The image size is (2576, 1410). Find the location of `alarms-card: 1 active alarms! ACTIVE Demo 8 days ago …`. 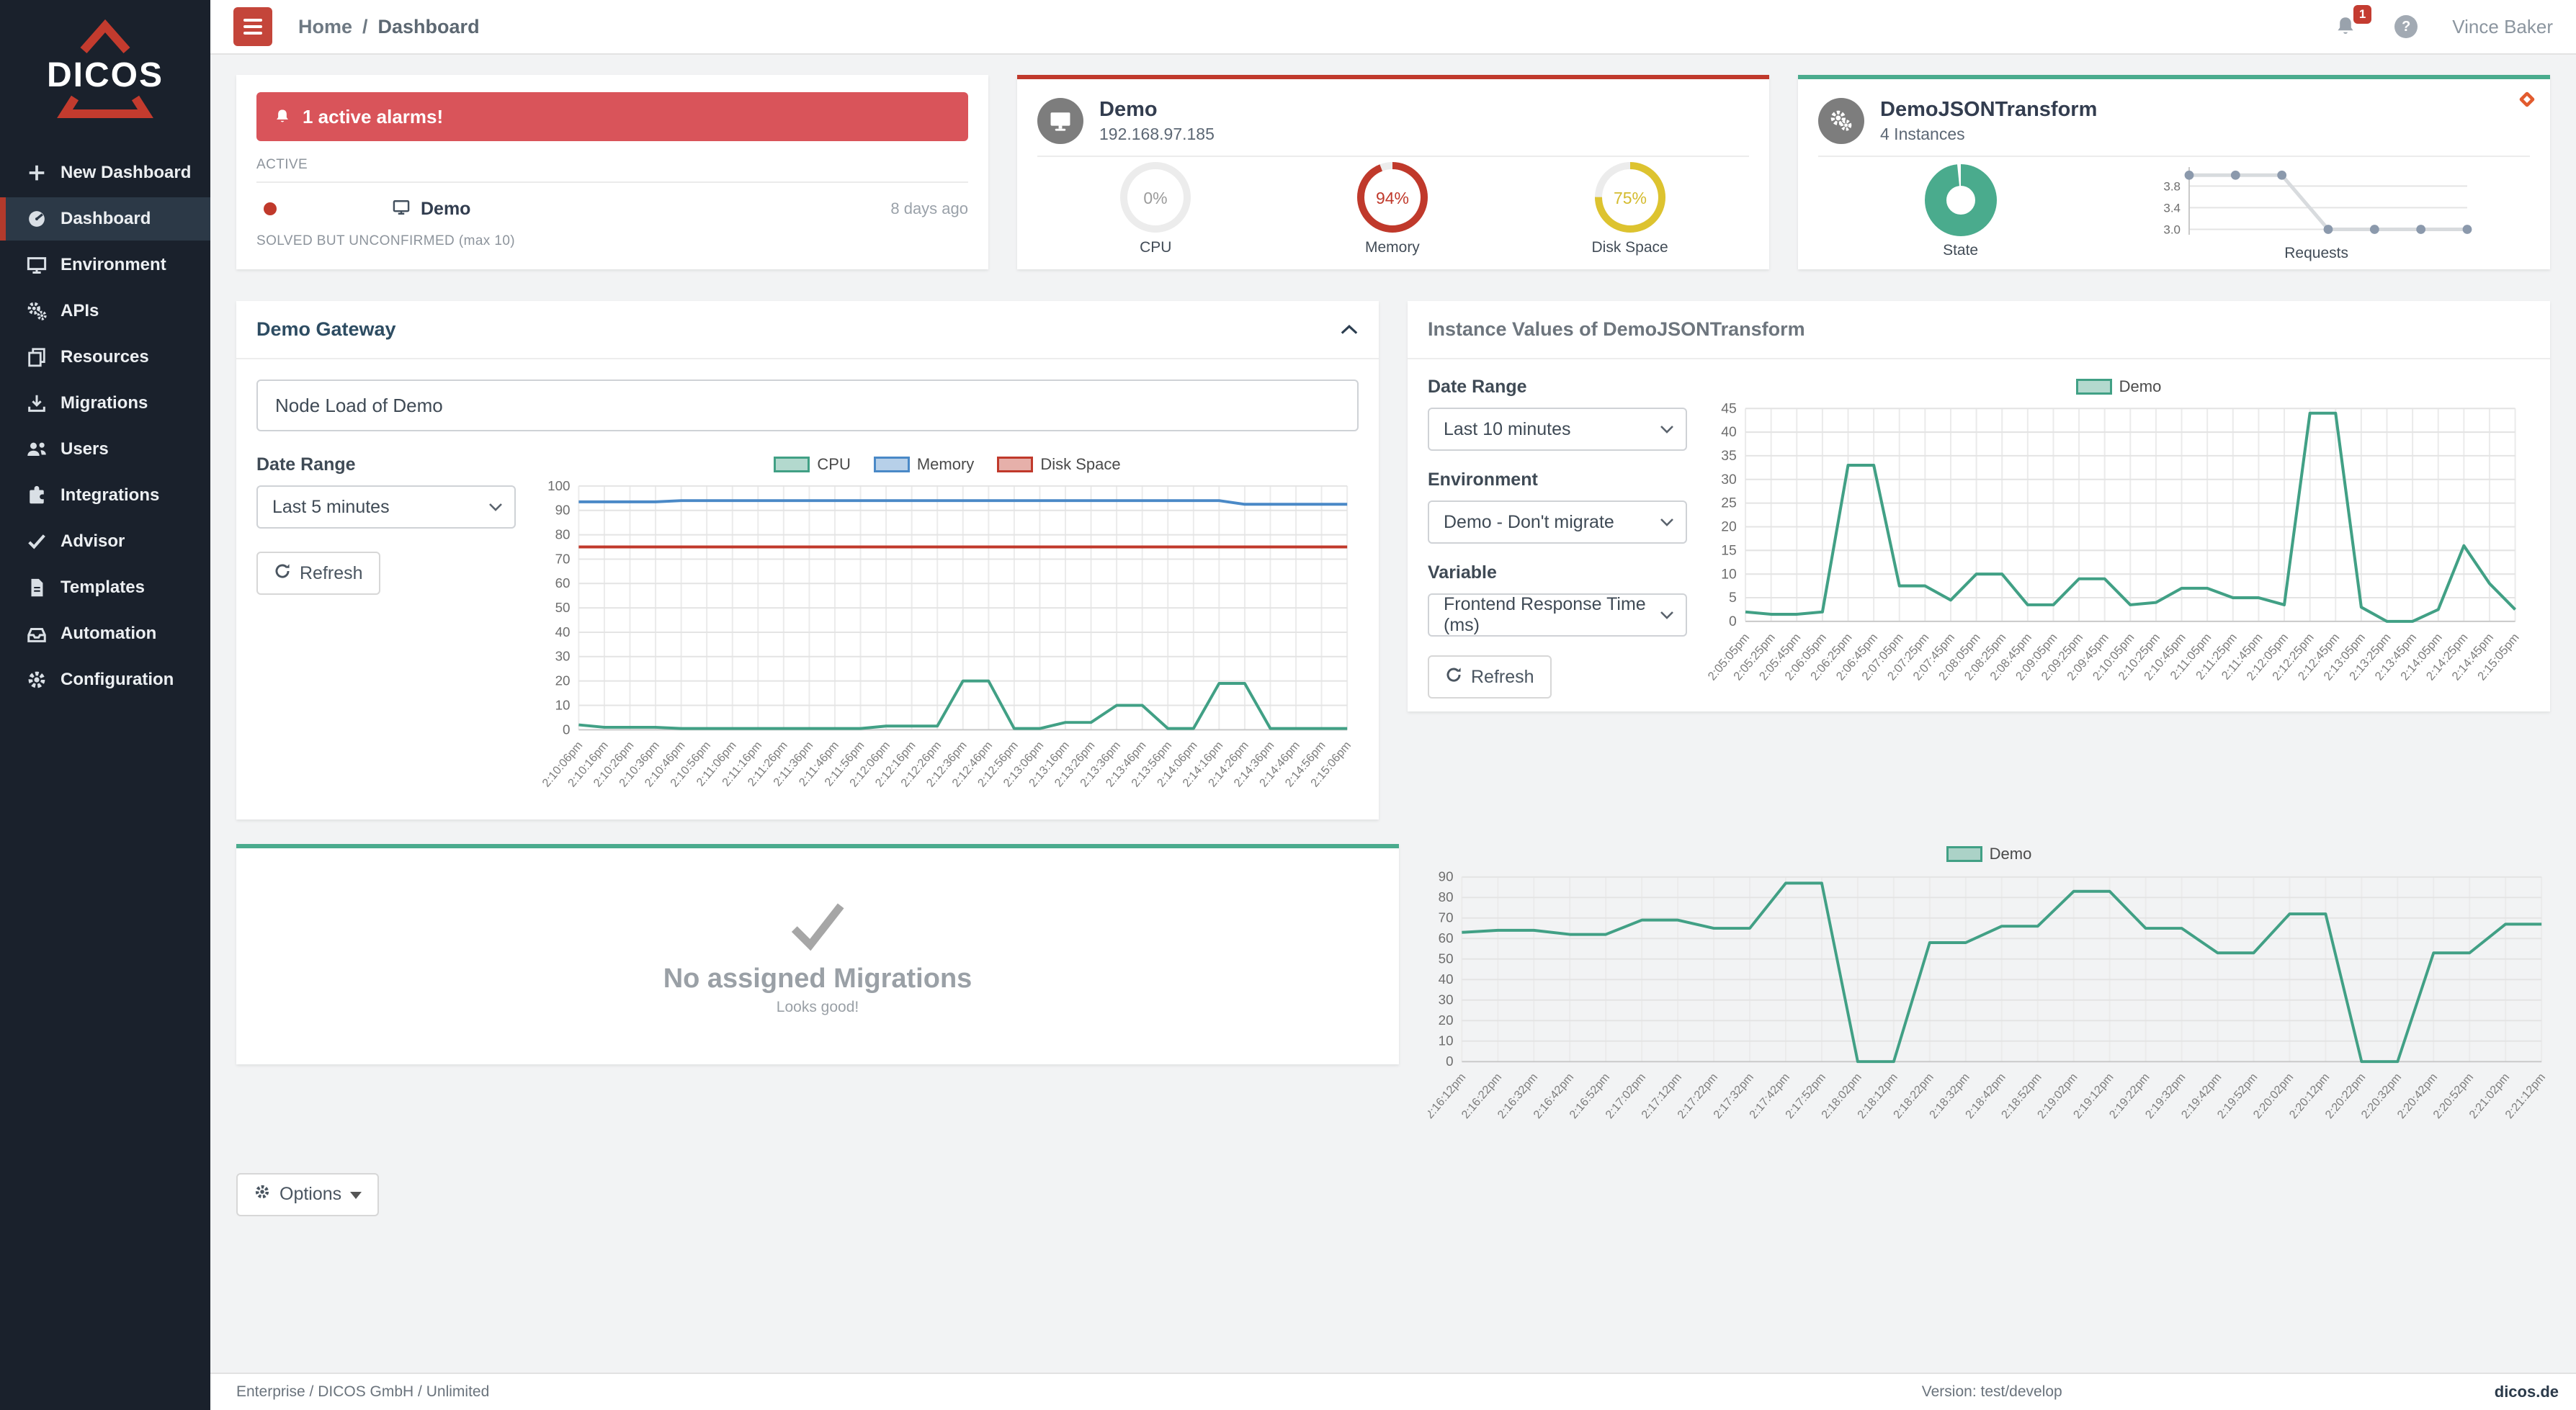

alarms-card: 1 active alarms! ACTIVE Demo 8 days ago … is located at coordinates (612, 172).